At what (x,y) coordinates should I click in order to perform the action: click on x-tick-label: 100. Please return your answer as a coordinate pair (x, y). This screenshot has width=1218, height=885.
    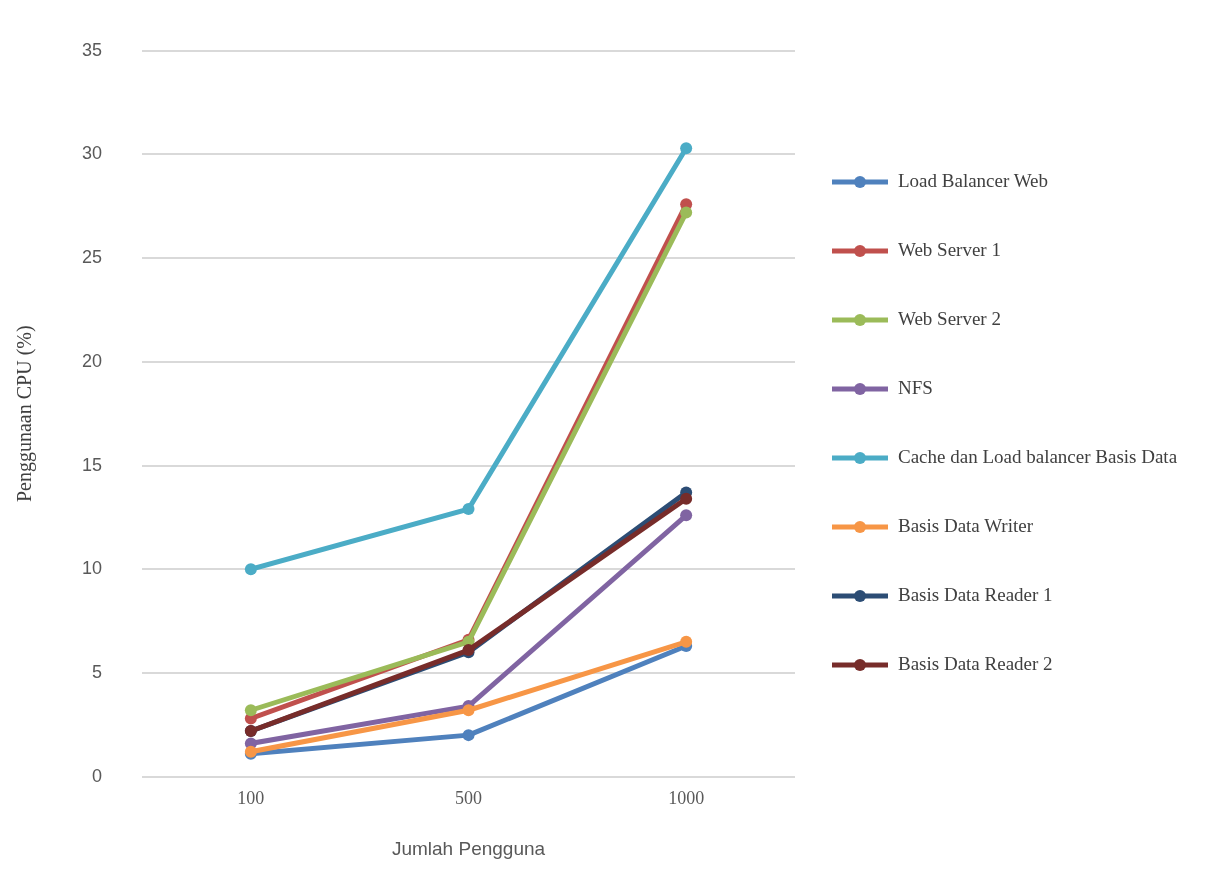
    Looking at the image, I should click on (251, 798).